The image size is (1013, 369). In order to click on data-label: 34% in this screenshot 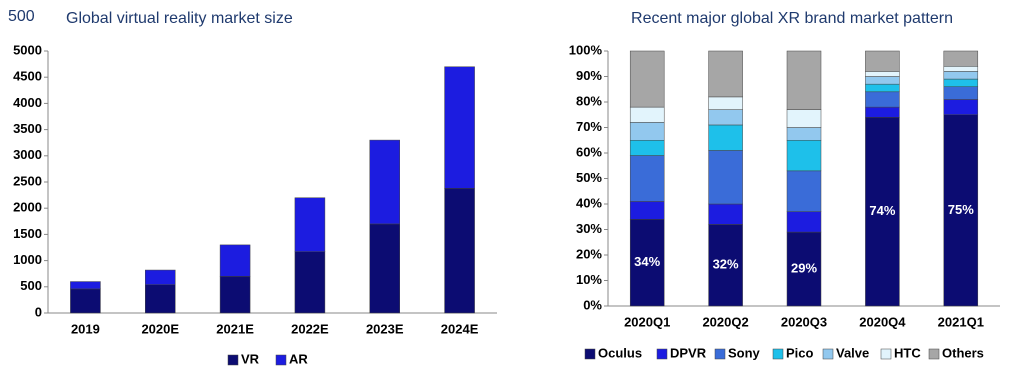, I will do `click(647, 261)`.